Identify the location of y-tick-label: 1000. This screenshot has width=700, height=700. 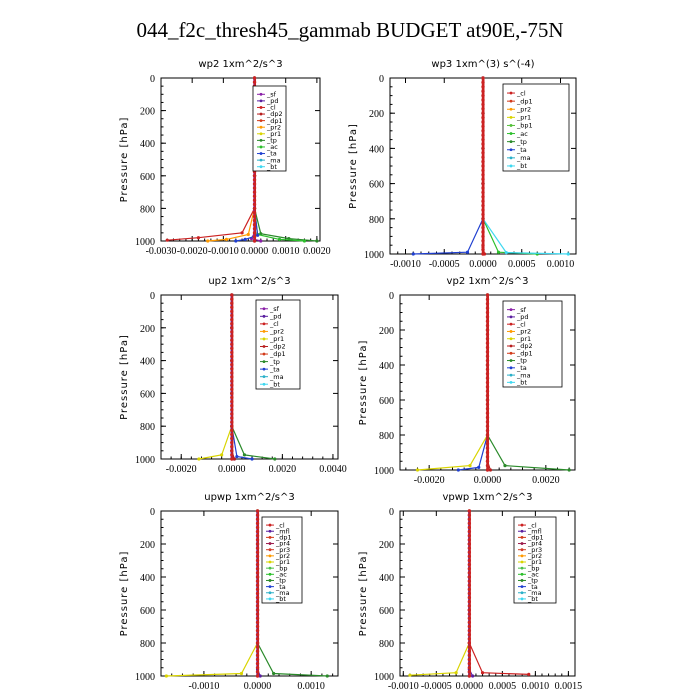
(145, 677).